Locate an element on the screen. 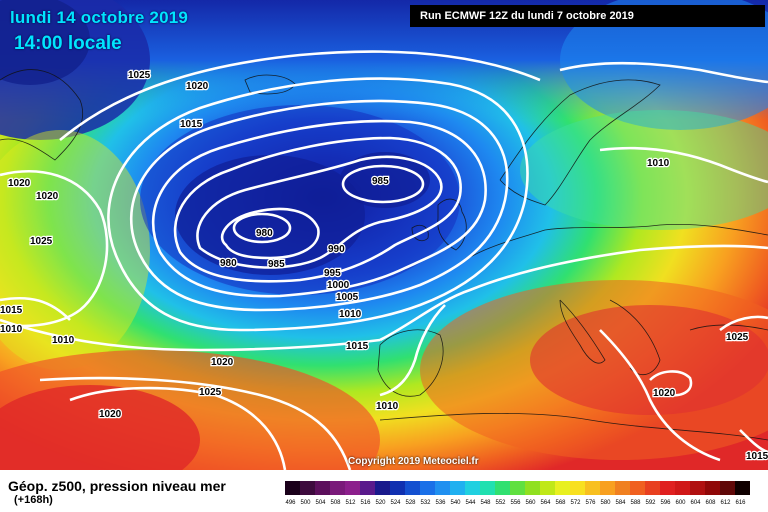 Image resolution: width=768 pixels, height=512 pixels. scale-tick: 552 is located at coordinates (500, 503).